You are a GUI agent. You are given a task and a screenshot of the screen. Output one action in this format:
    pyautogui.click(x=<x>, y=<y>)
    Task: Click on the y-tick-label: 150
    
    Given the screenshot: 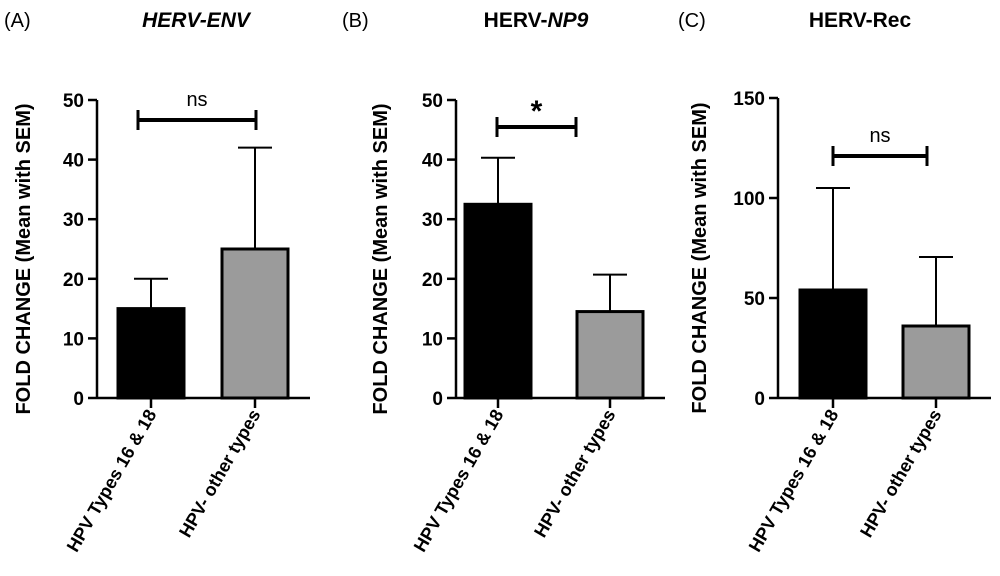 What is the action you would take?
    pyautogui.click(x=749, y=99)
    